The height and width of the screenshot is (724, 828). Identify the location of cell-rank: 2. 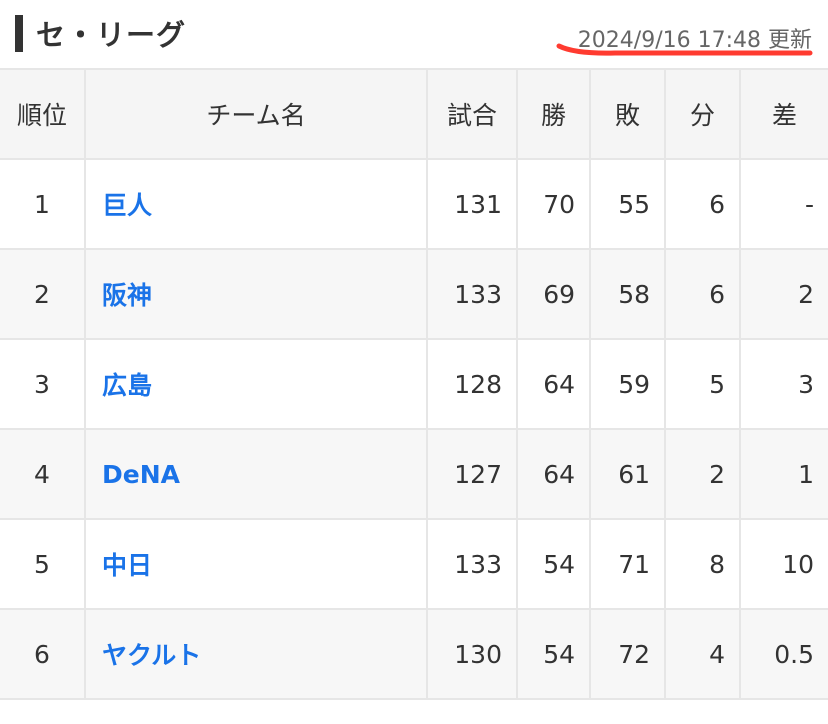
(43, 294).